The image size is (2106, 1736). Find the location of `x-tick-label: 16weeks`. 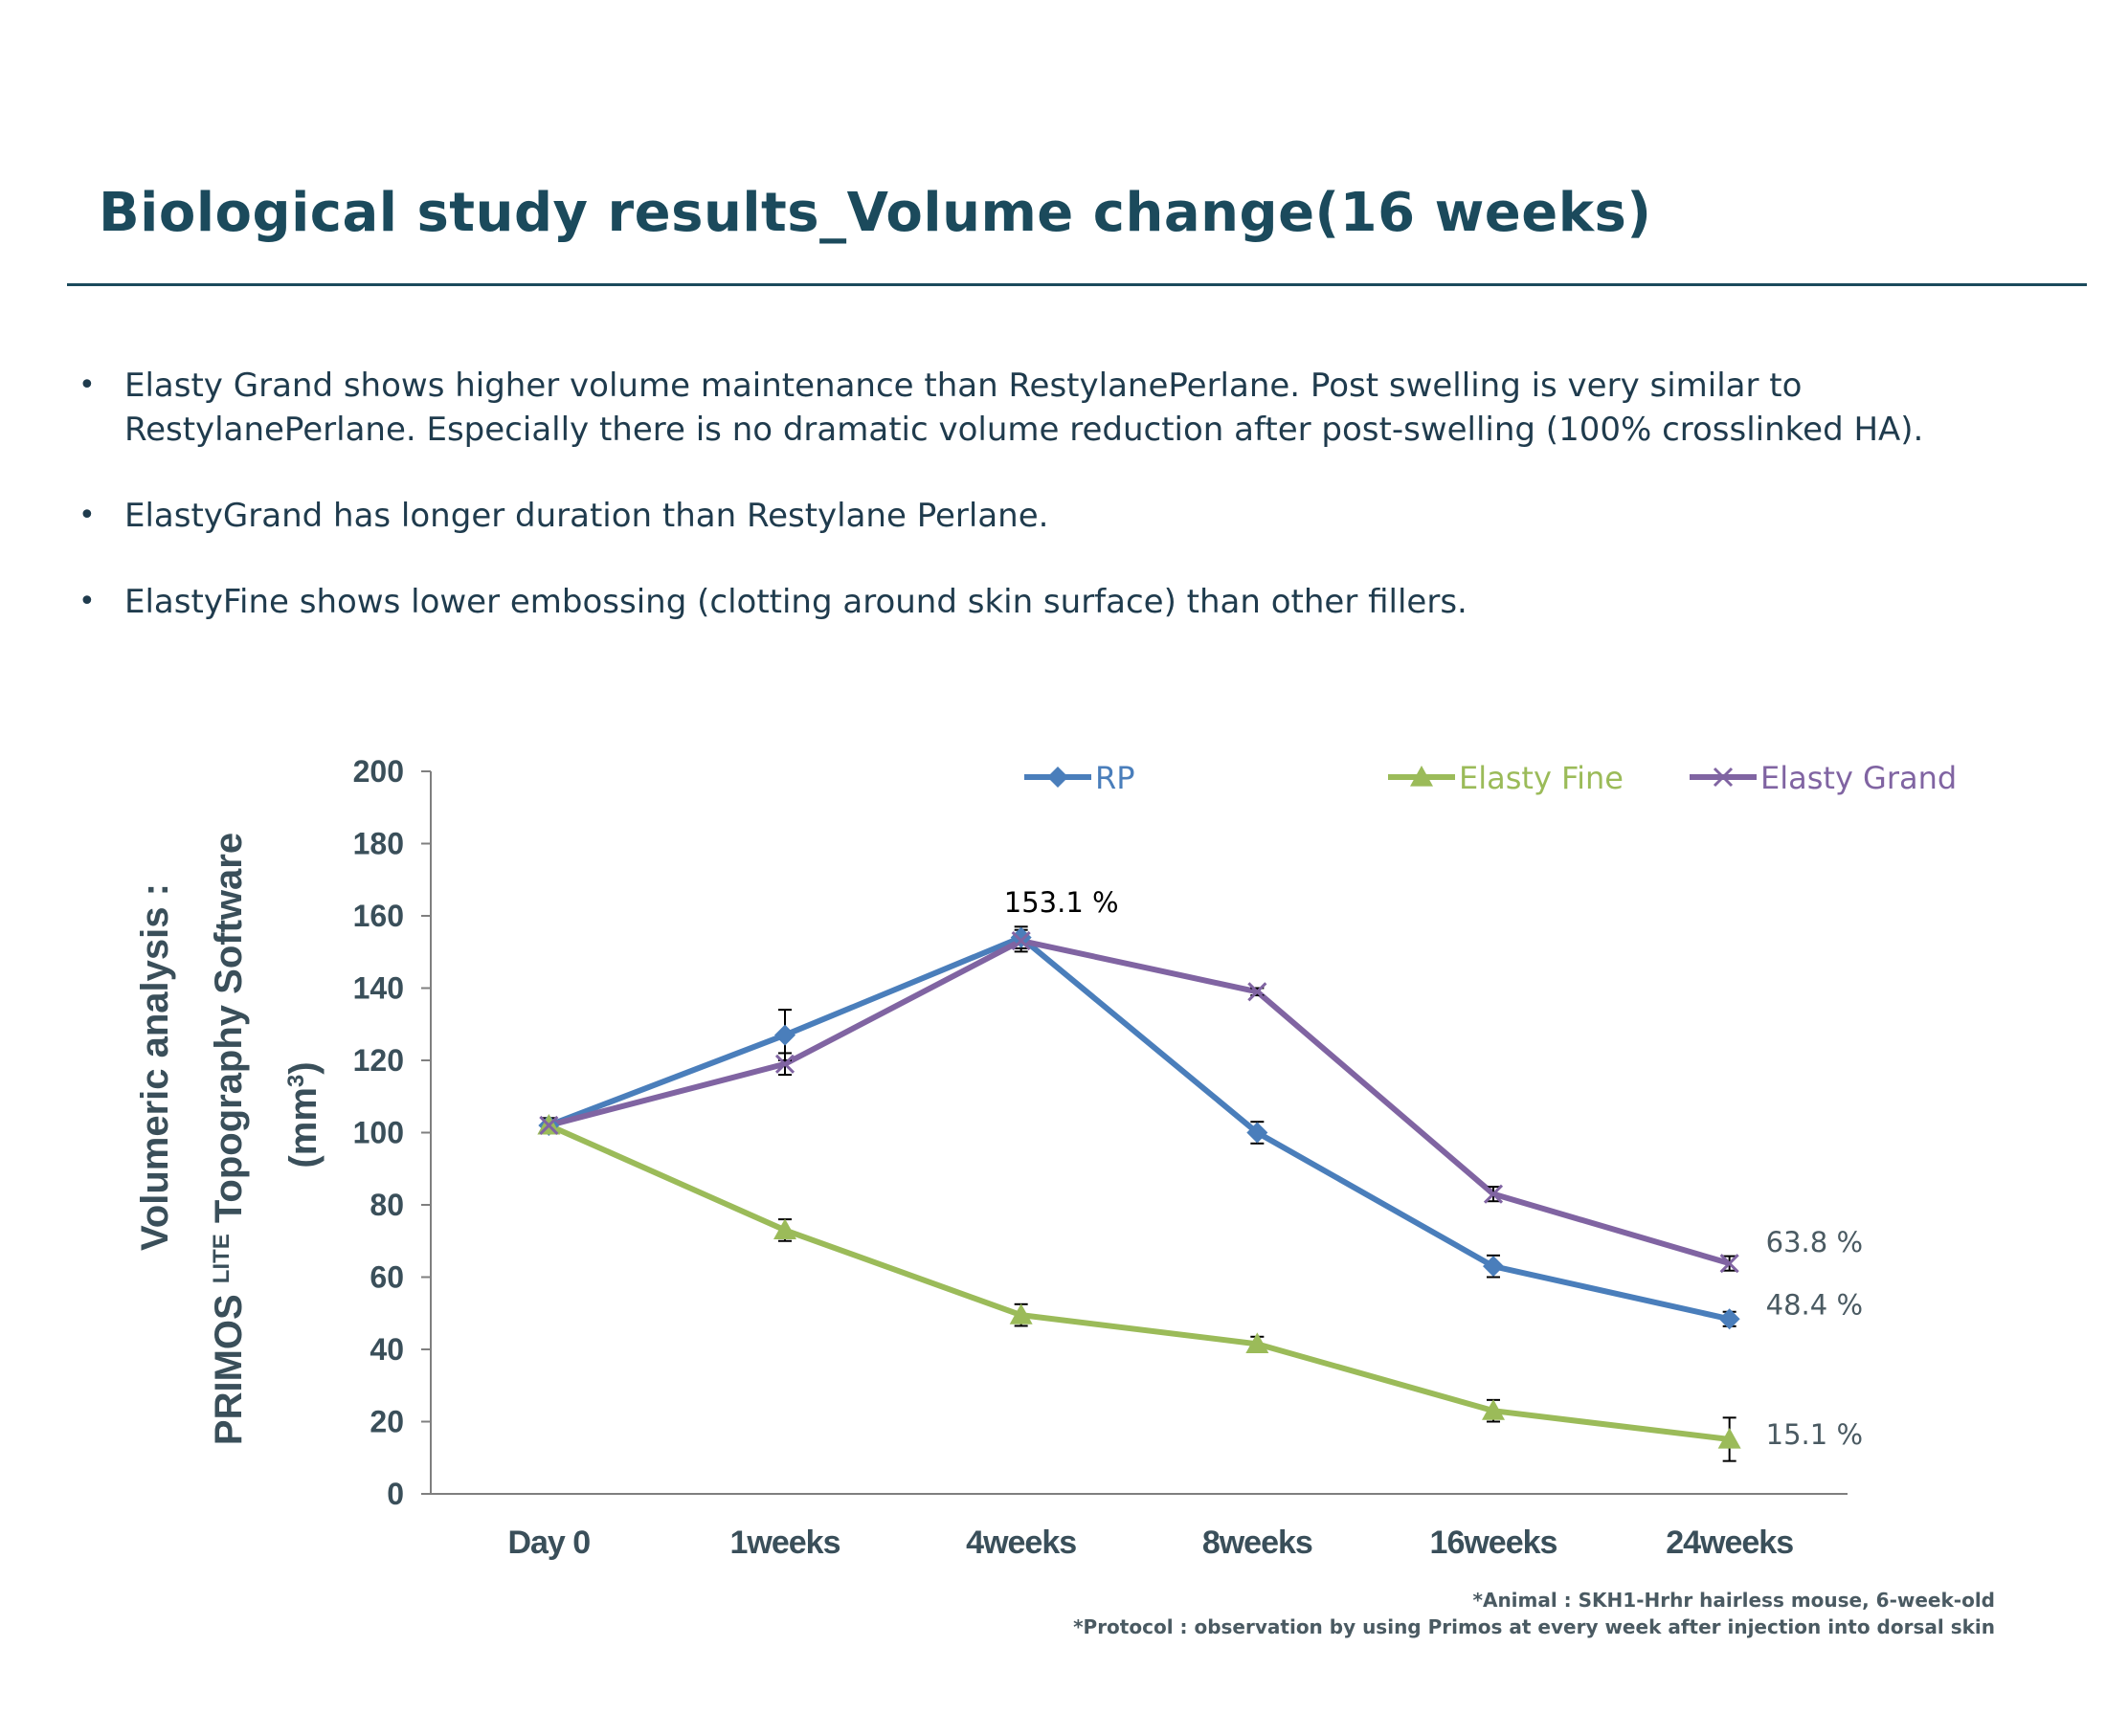

x-tick-label: 16weeks is located at coordinates (1493, 1543).